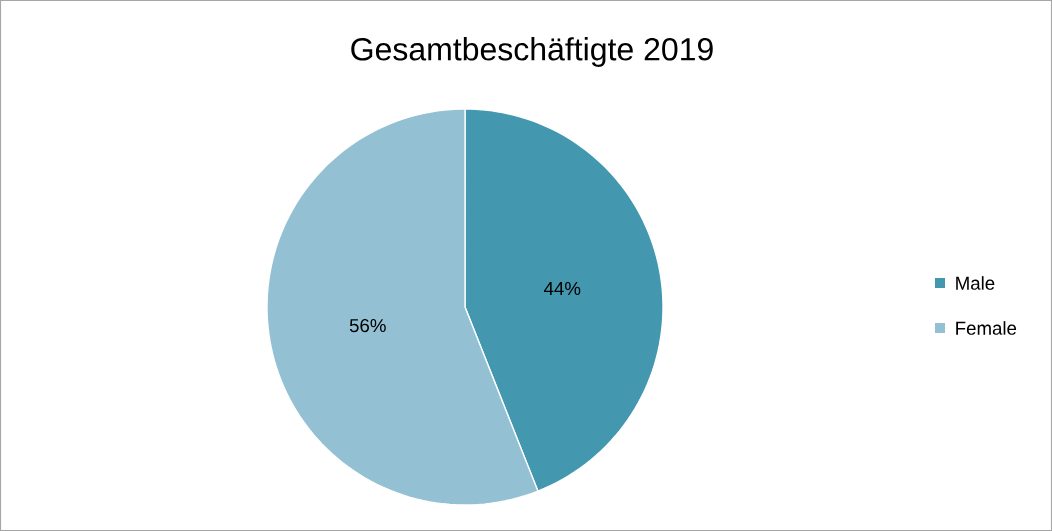  Describe the element at coordinates (562, 288) in the screenshot. I see `data-label: 44%` at that location.